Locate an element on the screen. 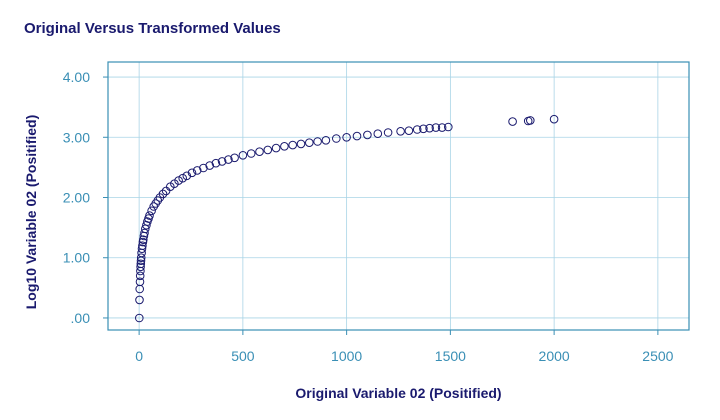 This screenshot has height=420, width=720. y-axis-label: Log10 Variable 02 (Positified) is located at coordinates (31, 212).